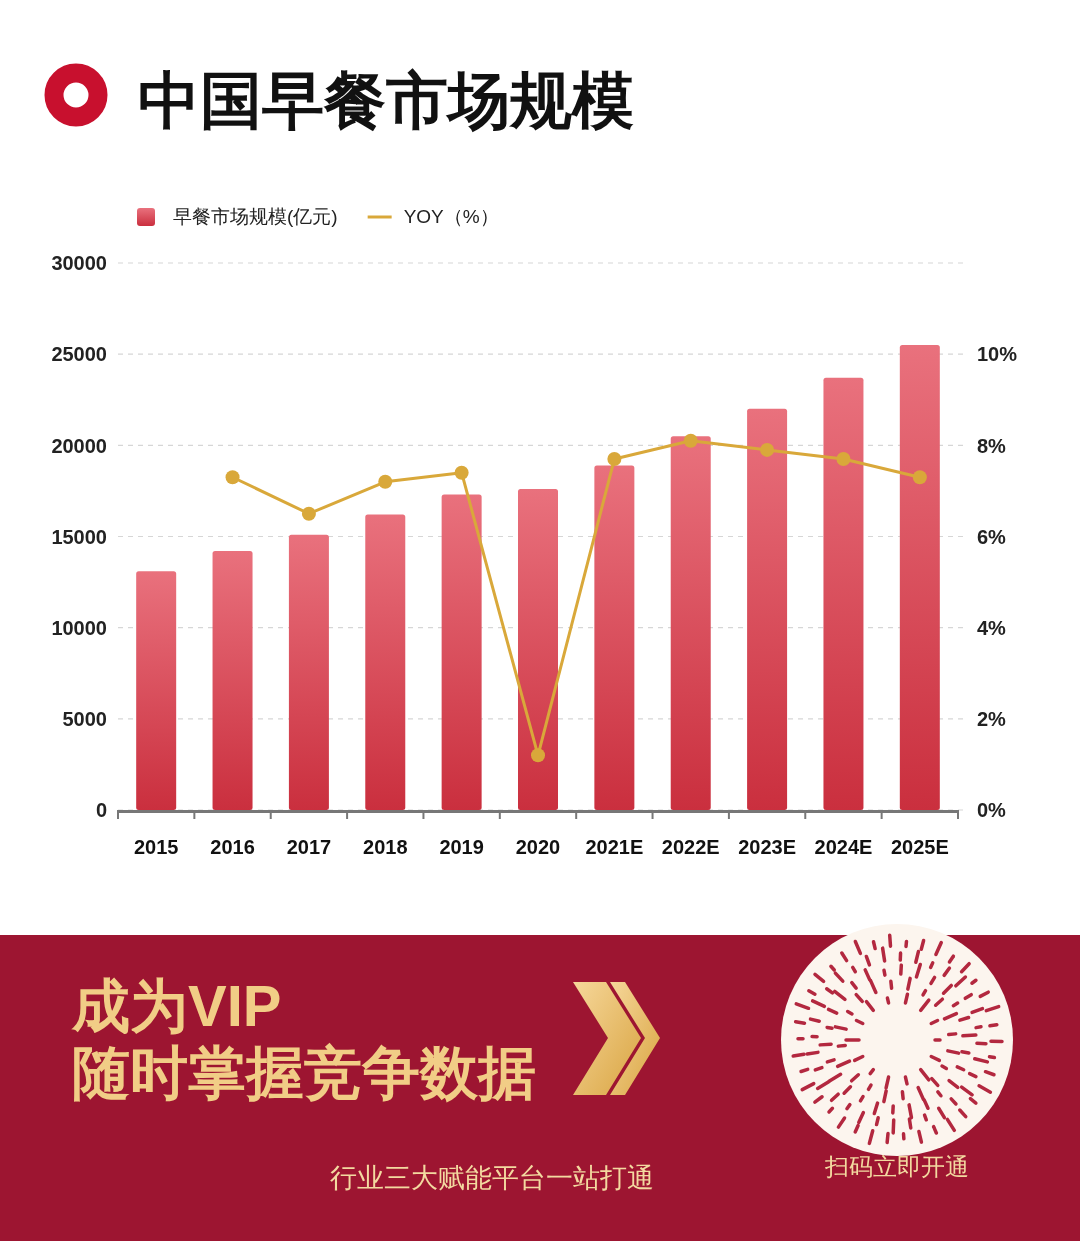 This screenshot has height=1241, width=1080. I want to click on x-tick-label: 2020, so click(538, 847).